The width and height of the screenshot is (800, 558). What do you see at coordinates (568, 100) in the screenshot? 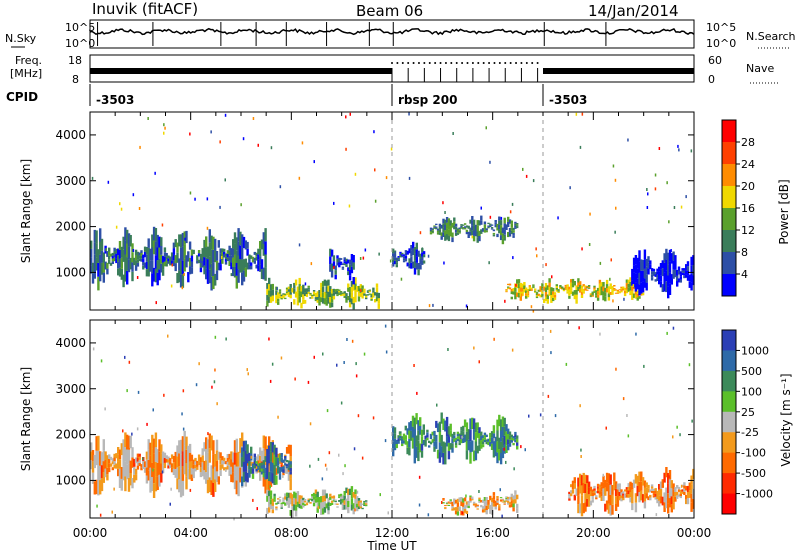
I see `cpid-segment-2: -3503` at bounding box center [568, 100].